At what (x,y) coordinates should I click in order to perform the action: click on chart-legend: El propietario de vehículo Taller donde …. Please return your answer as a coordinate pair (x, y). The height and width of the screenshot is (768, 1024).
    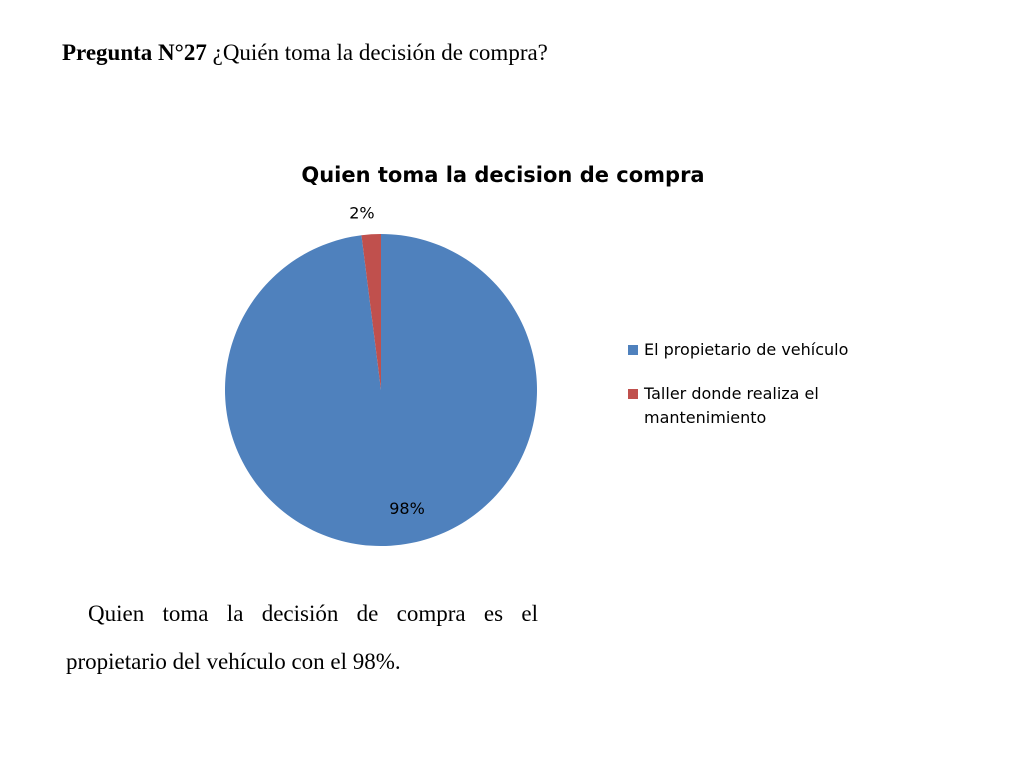
    Looking at the image, I should click on (753, 394).